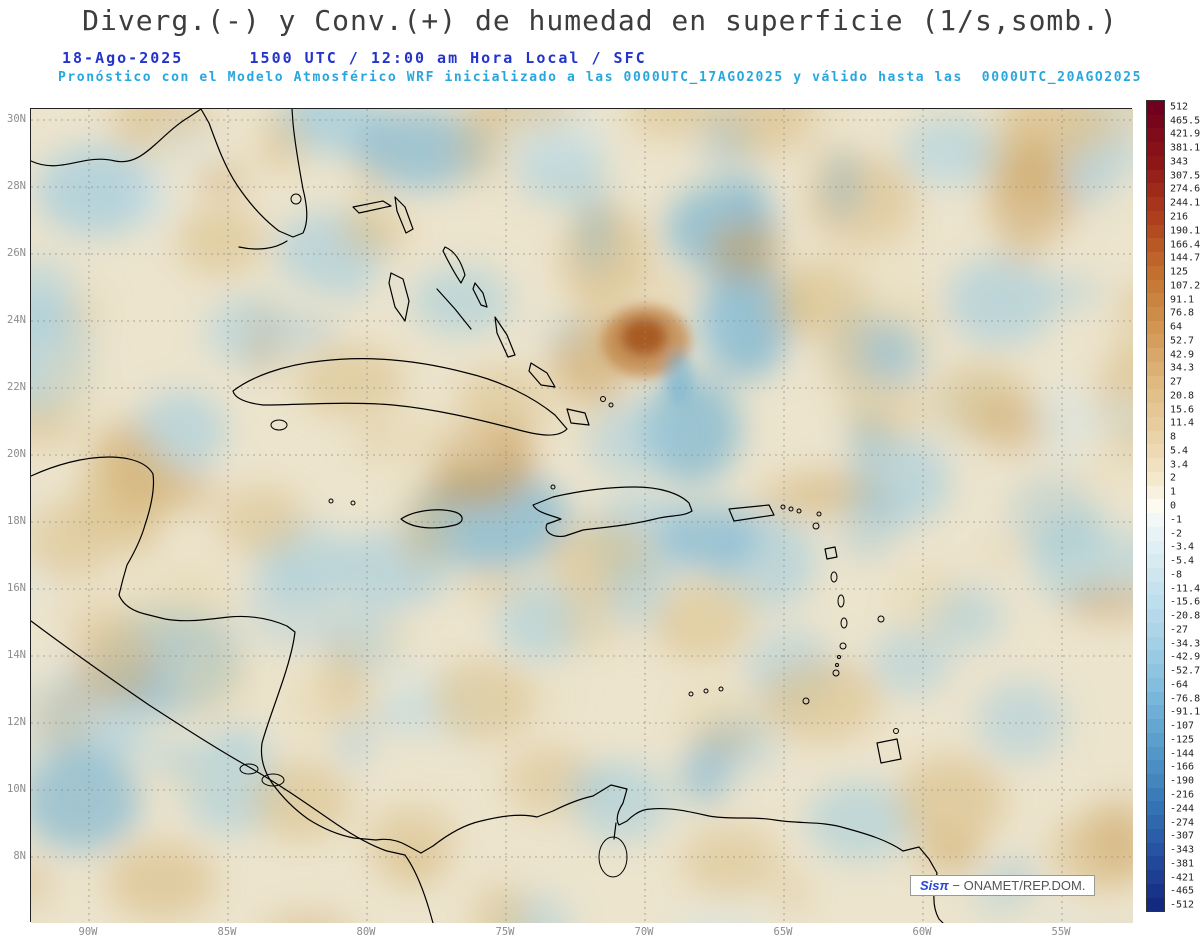  I want to click on lat-tick-label: 12N, so click(16, 722).